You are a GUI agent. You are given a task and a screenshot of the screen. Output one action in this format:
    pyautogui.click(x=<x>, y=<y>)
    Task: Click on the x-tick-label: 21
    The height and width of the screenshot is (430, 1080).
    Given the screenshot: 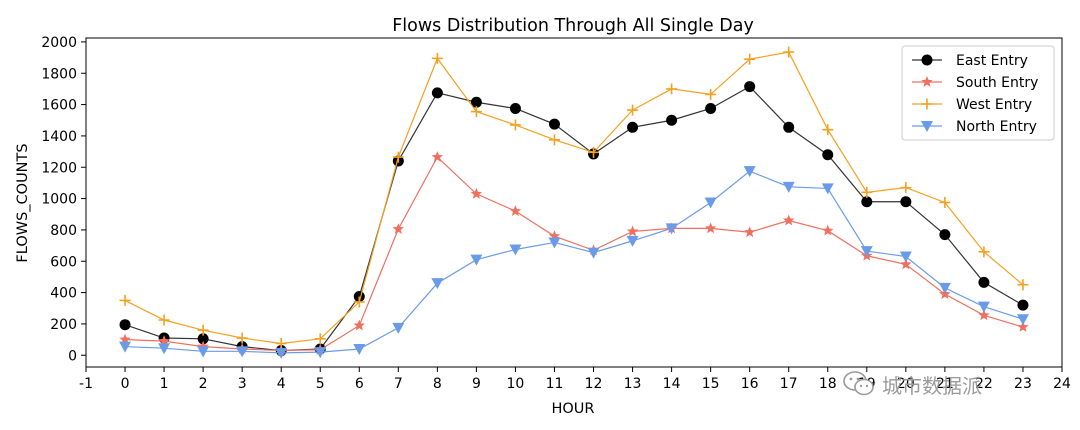 What is the action you would take?
    pyautogui.click(x=945, y=384)
    